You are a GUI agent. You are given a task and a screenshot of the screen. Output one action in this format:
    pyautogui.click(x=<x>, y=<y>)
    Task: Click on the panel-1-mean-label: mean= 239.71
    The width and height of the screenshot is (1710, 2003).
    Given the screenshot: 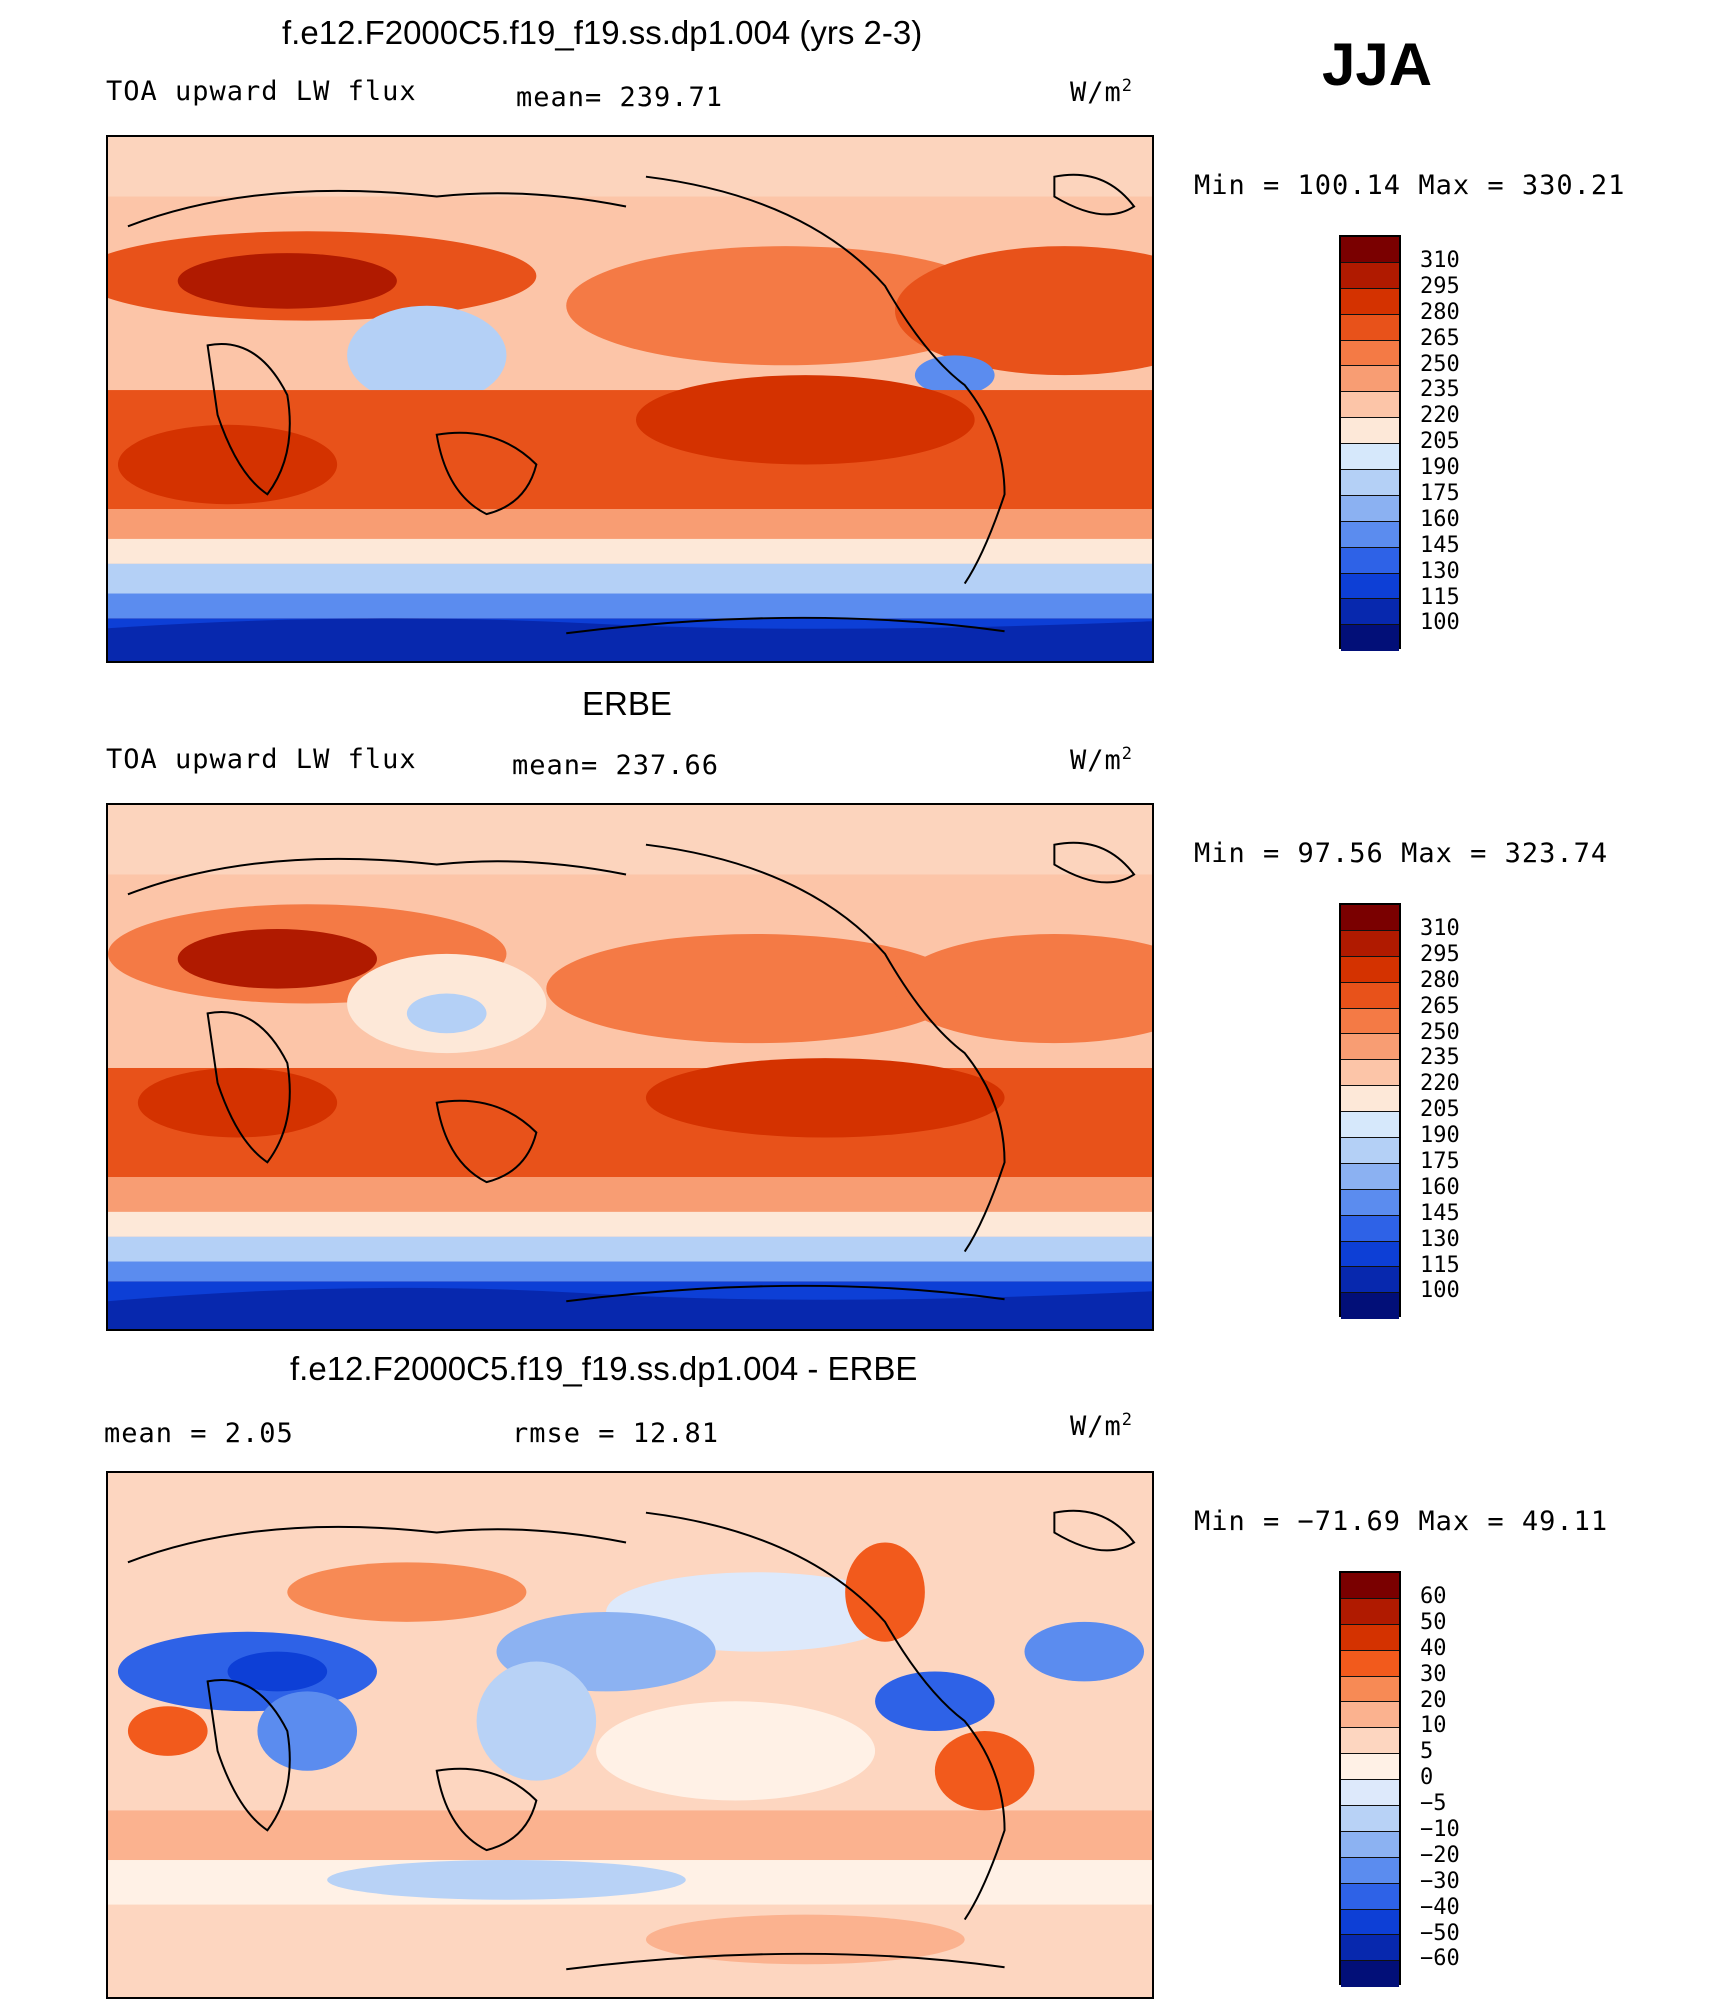 What is the action you would take?
    pyautogui.click(x=620, y=97)
    